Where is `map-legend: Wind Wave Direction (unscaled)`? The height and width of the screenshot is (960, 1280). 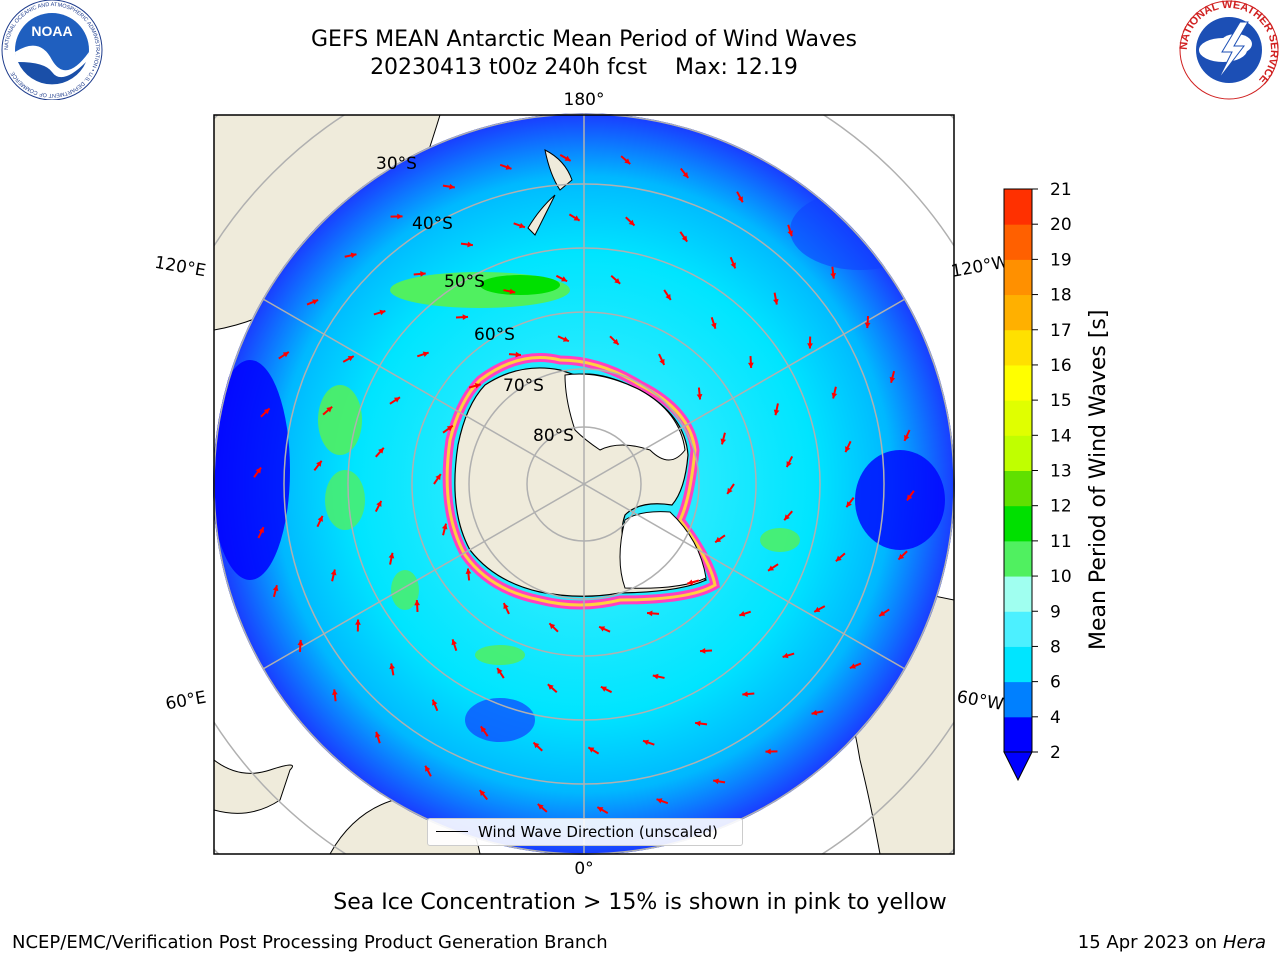
map-legend: Wind Wave Direction (unscaled) is located at coordinates (585, 832).